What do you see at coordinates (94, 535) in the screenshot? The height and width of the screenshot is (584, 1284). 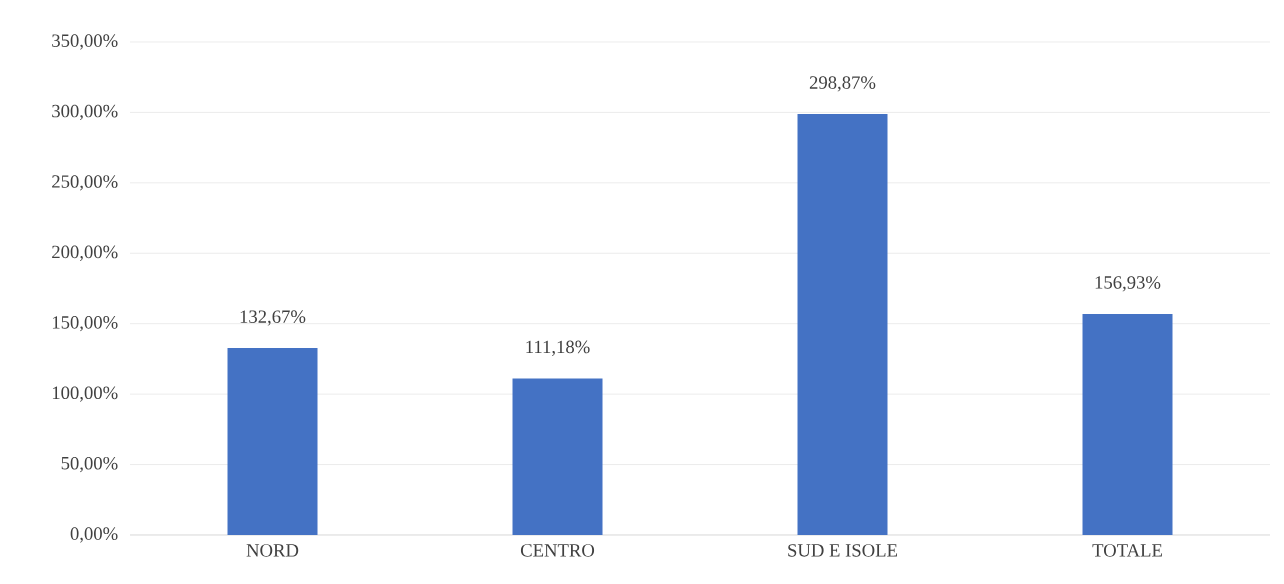 I see `y-tick-label: 0,00%` at bounding box center [94, 535].